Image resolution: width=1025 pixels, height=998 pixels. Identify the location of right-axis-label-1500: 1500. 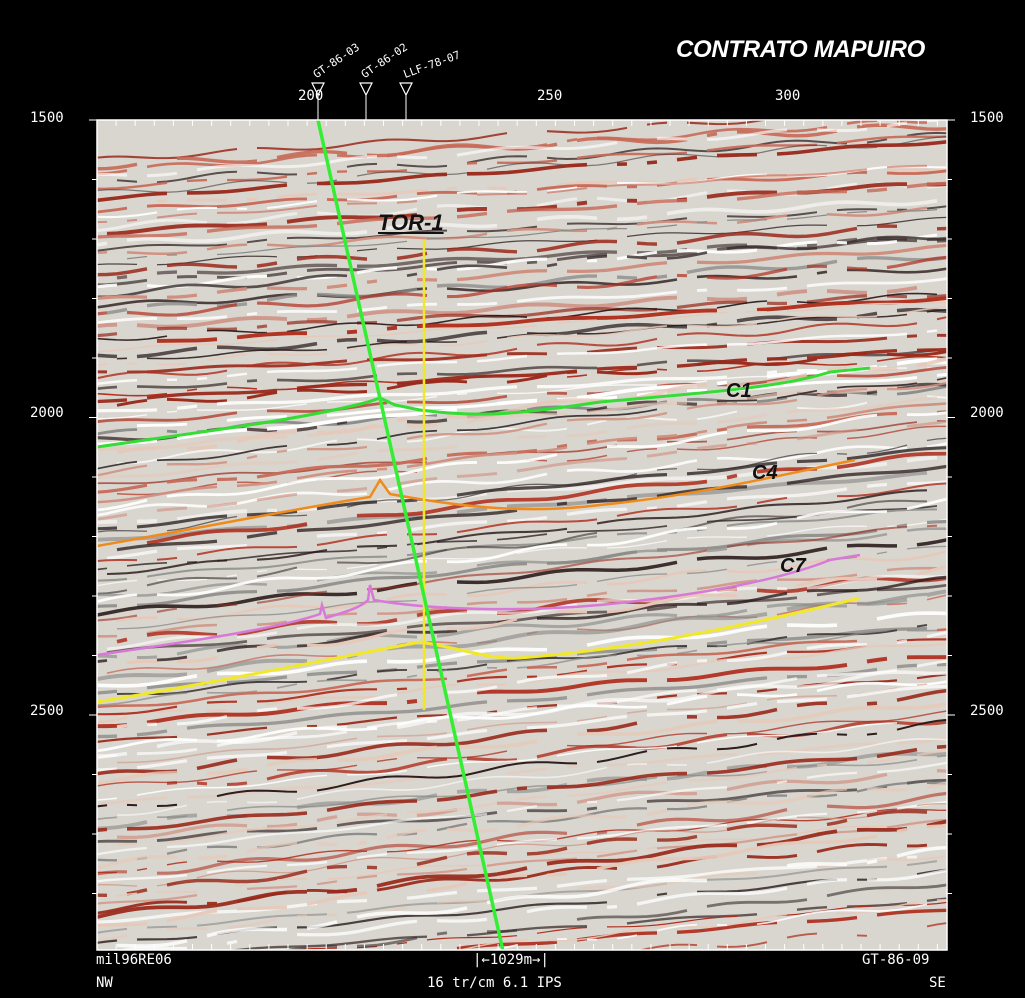
(987, 118).